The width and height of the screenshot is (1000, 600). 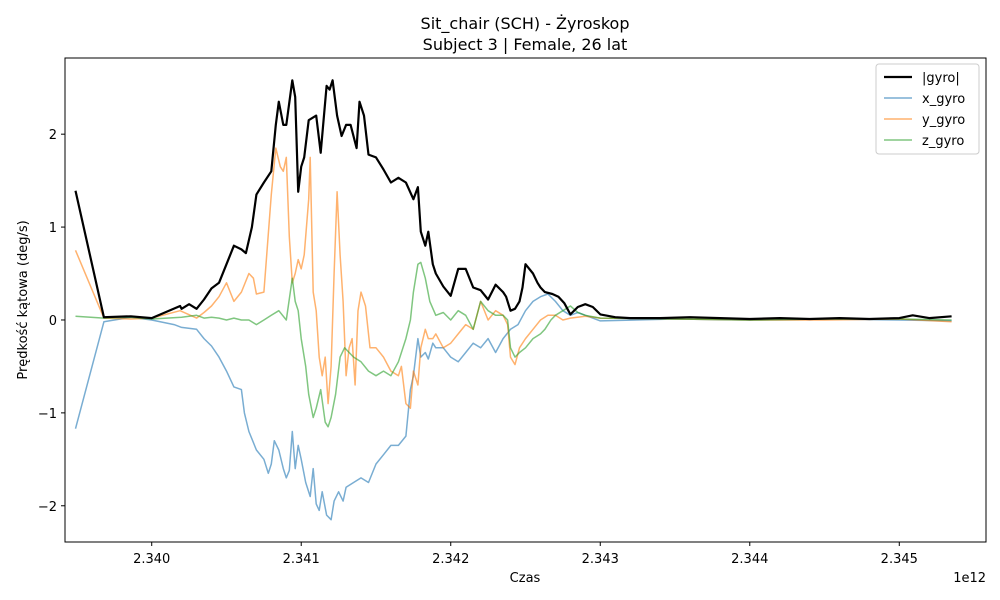 I want to click on y-tick-label: 2, so click(x=53, y=135).